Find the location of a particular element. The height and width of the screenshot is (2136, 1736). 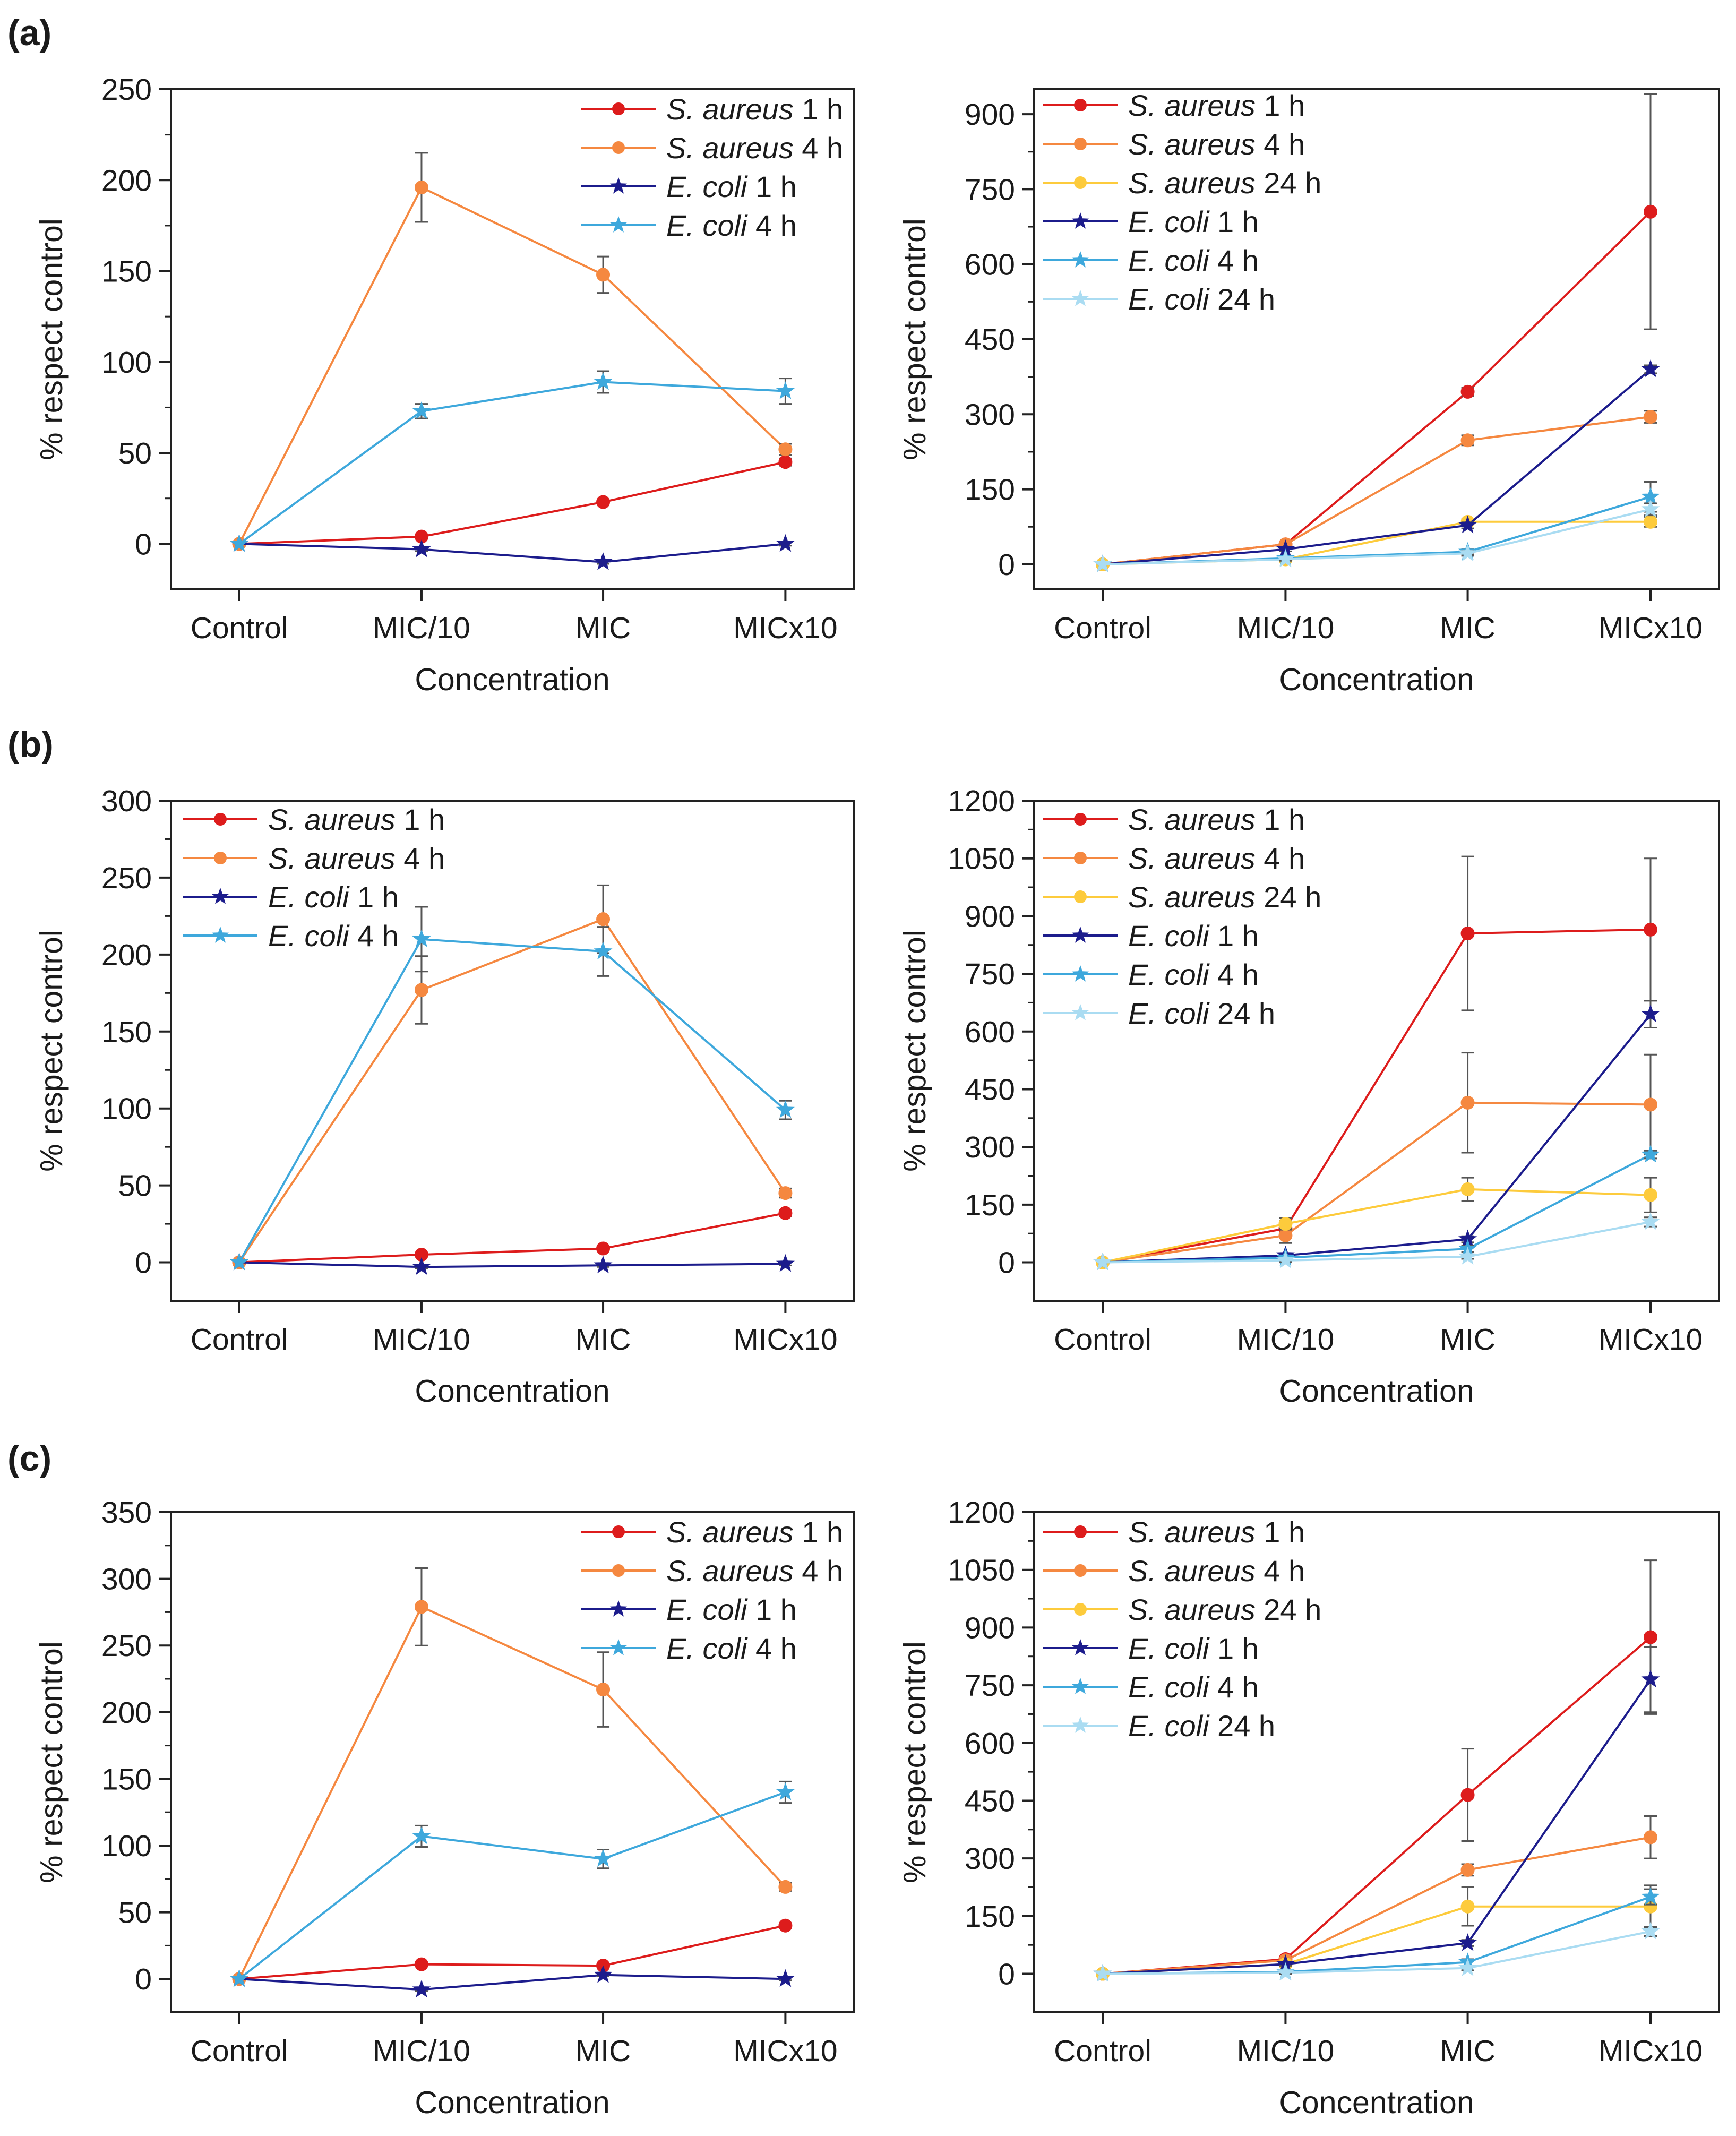

panel-label-b: (b) is located at coordinates (30, 744).